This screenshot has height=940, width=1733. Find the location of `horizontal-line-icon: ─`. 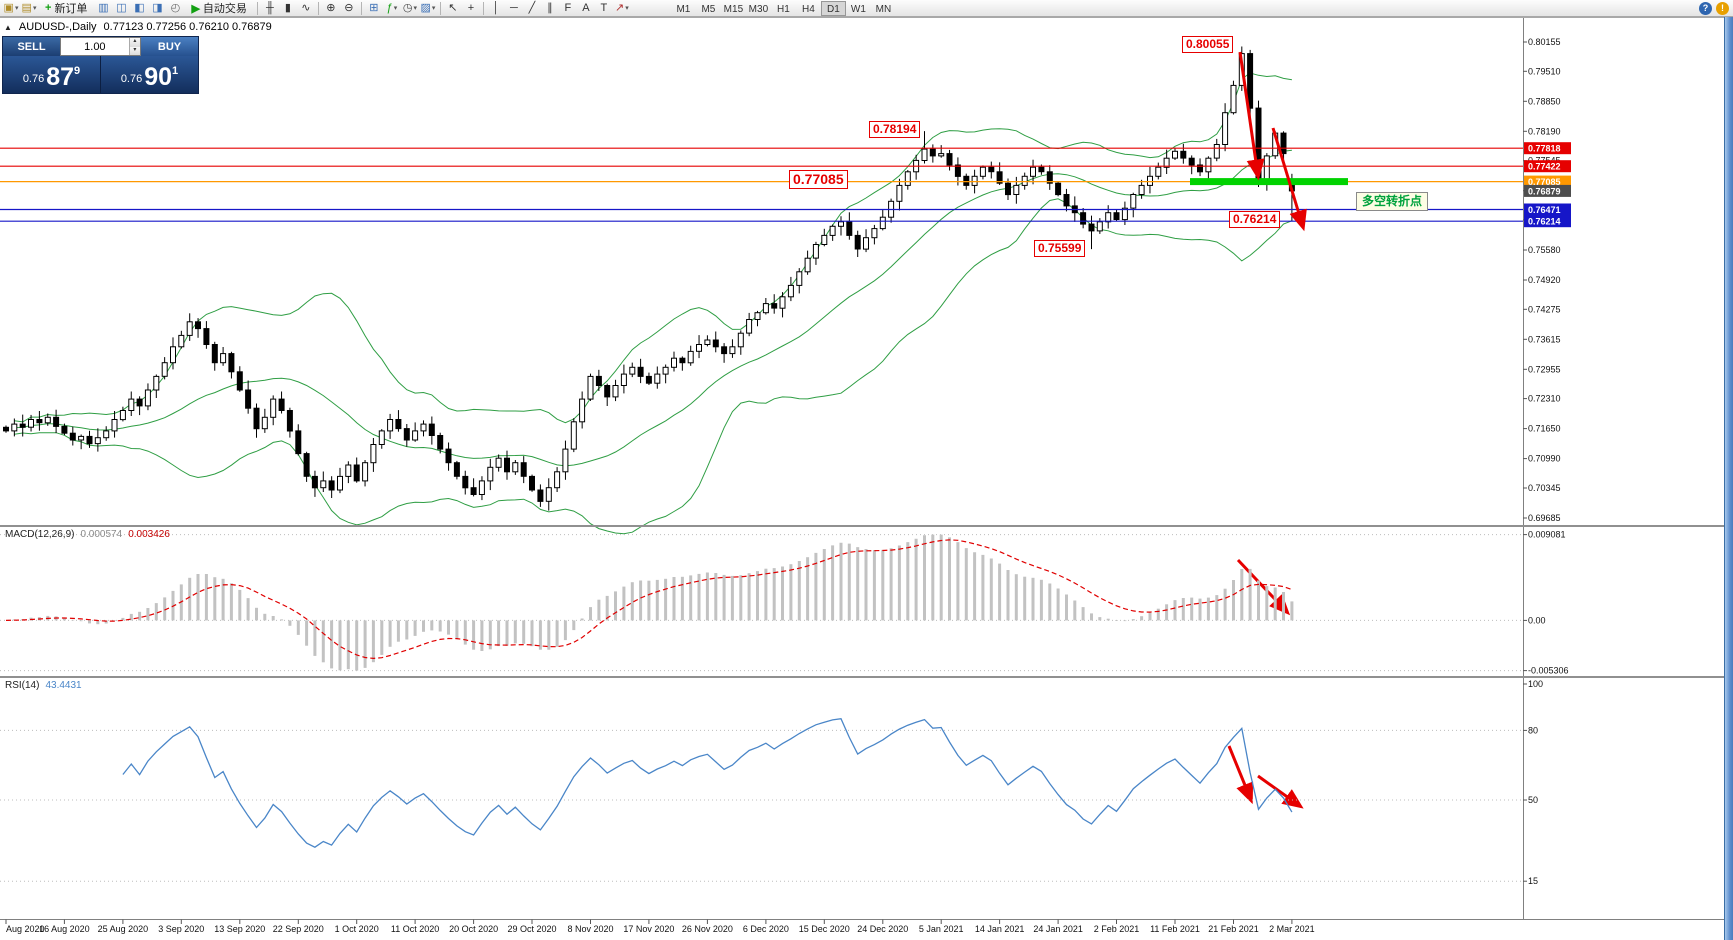

horizontal-line-icon: ─ is located at coordinates (514, 7).